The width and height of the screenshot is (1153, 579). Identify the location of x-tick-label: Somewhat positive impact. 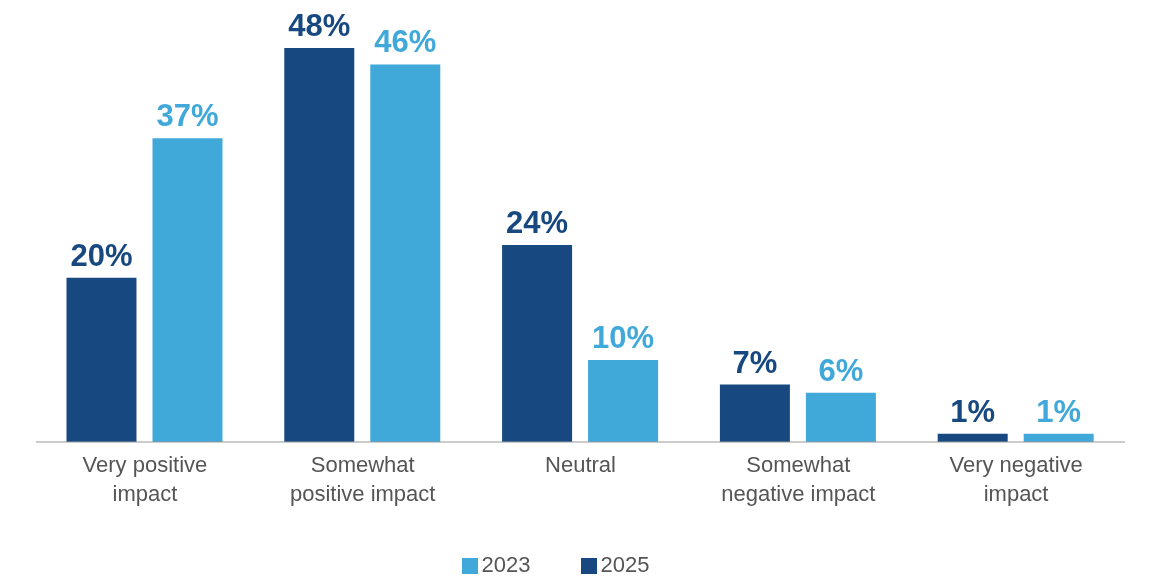
(362, 479).